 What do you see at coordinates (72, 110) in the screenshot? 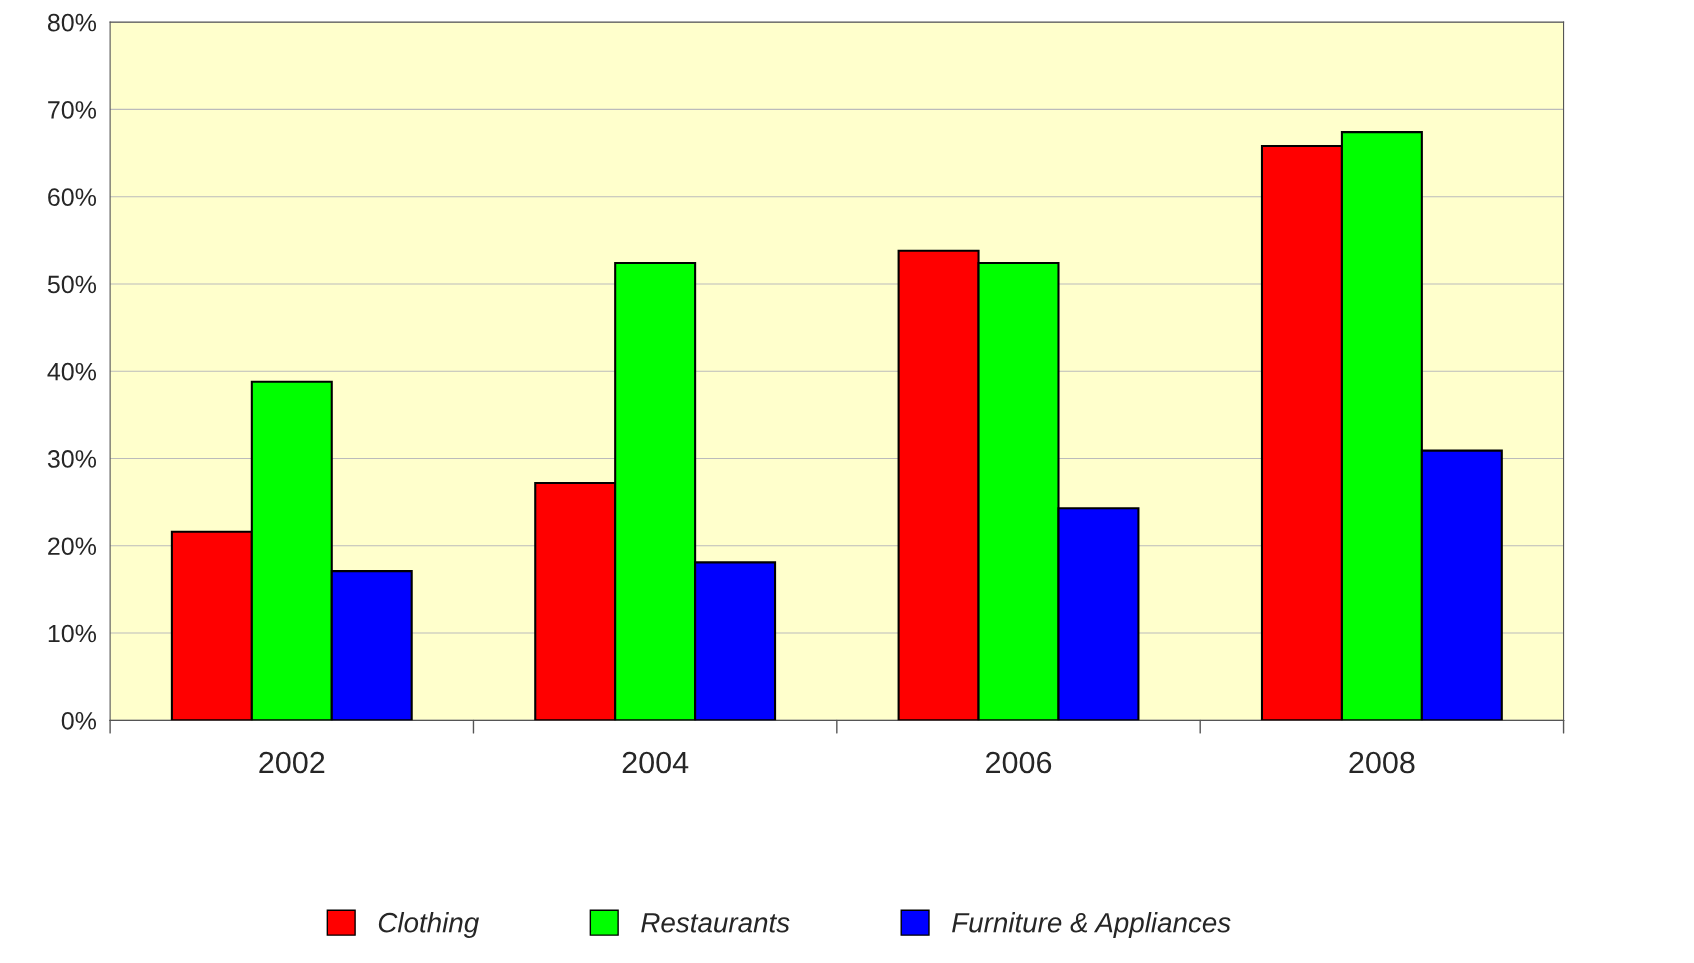
I see `y-tick-label: 70%` at bounding box center [72, 110].